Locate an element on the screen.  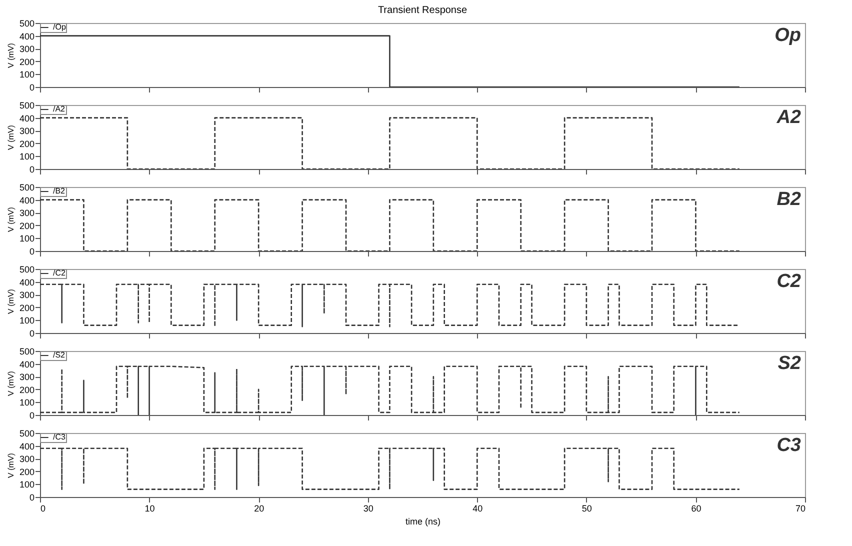
x-axis-title: time (ns) is located at coordinates (423, 521).